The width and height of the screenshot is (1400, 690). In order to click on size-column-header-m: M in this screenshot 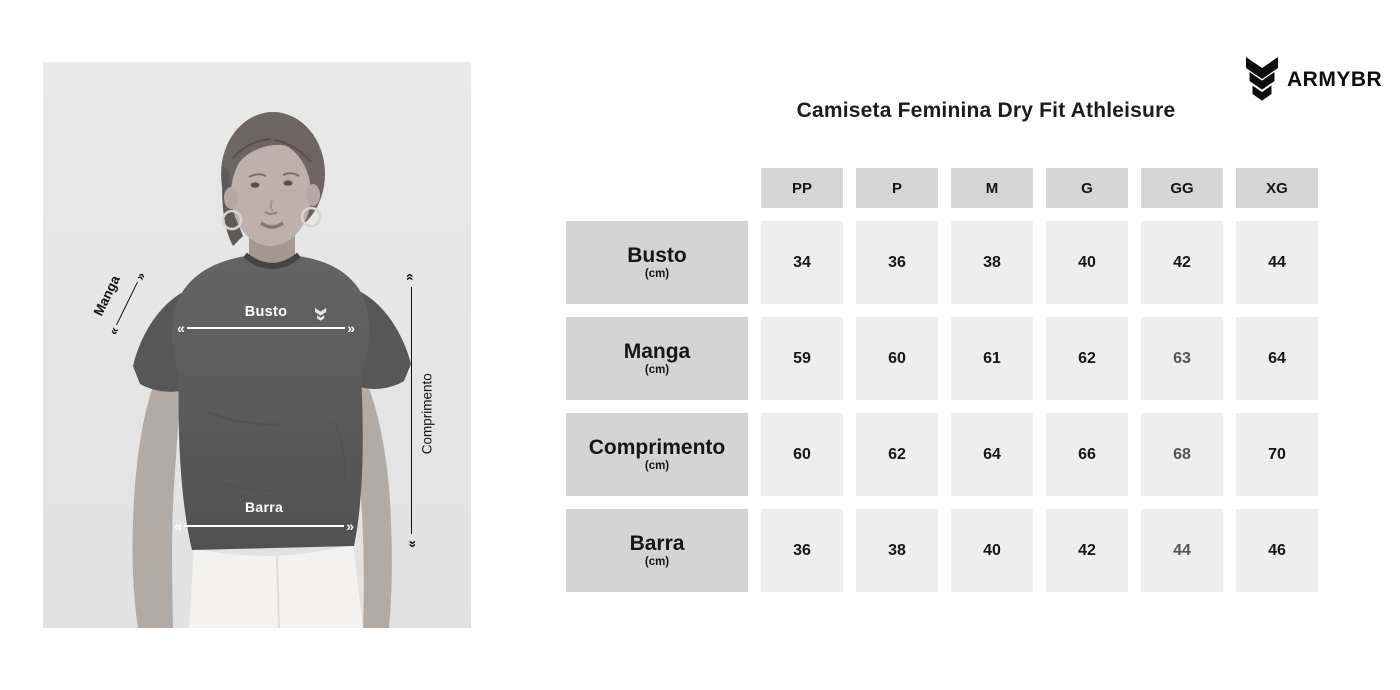, I will do `click(992, 188)`.